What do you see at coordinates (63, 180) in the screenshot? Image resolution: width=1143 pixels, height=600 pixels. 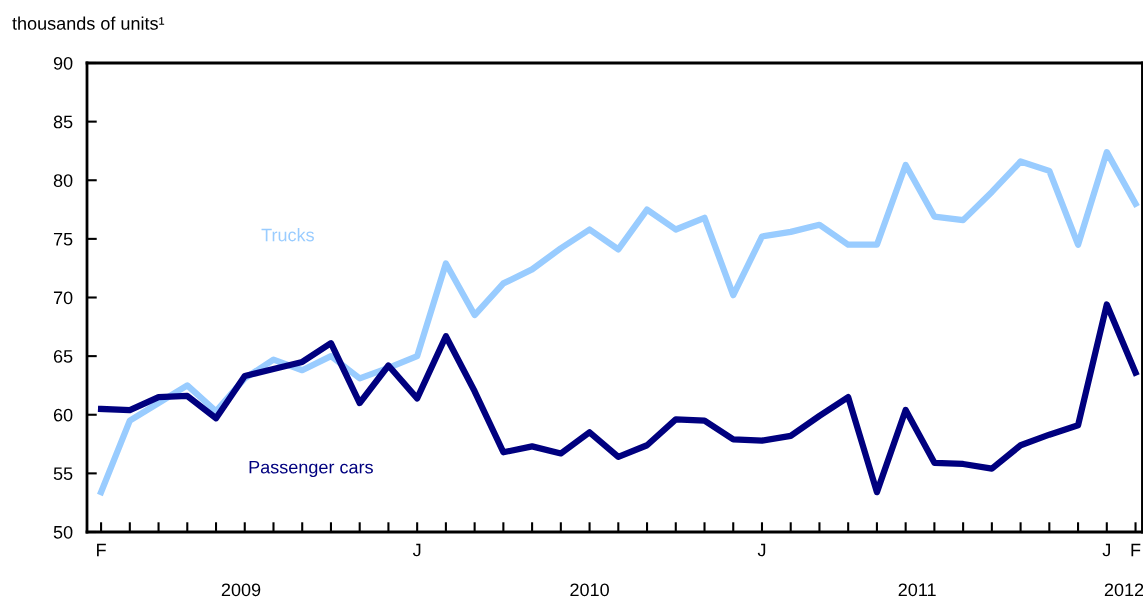 I see `y-tick-label: 80` at bounding box center [63, 180].